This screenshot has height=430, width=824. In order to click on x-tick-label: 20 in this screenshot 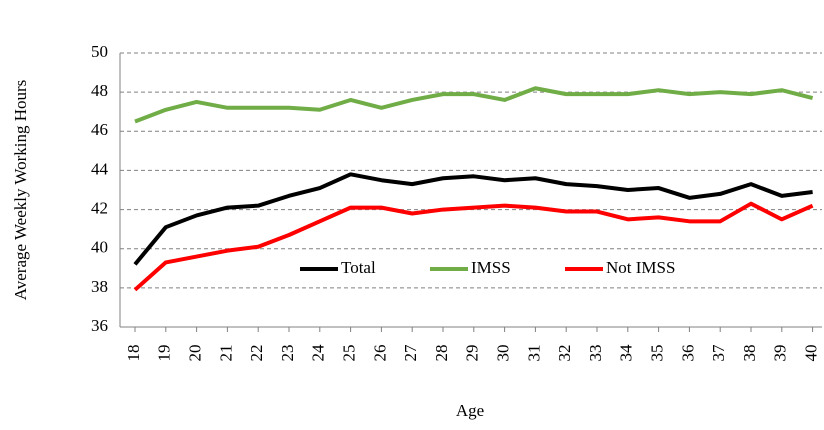, I will do `click(195, 353)`.